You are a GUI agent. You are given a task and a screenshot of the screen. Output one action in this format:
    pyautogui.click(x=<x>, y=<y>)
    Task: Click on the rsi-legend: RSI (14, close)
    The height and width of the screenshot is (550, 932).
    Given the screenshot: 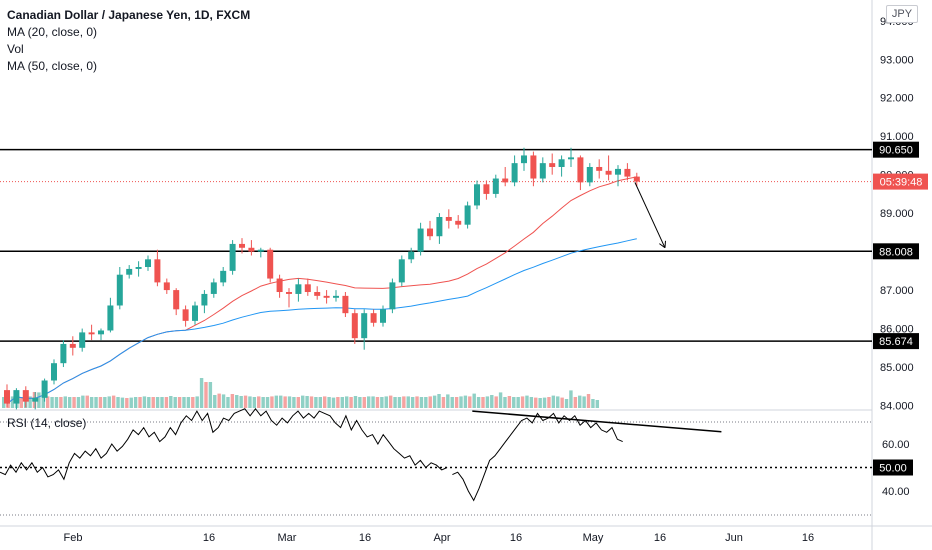 What is the action you would take?
    pyautogui.click(x=47, y=423)
    